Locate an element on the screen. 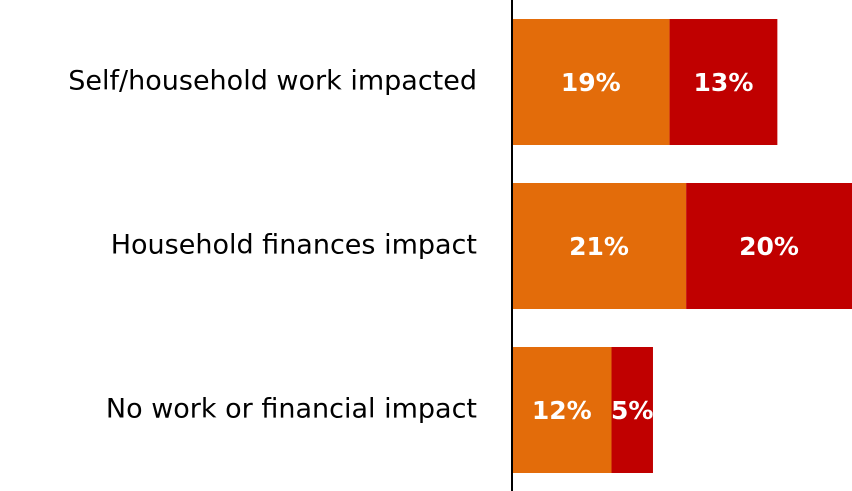  value-label: 21% is located at coordinates (599, 246).